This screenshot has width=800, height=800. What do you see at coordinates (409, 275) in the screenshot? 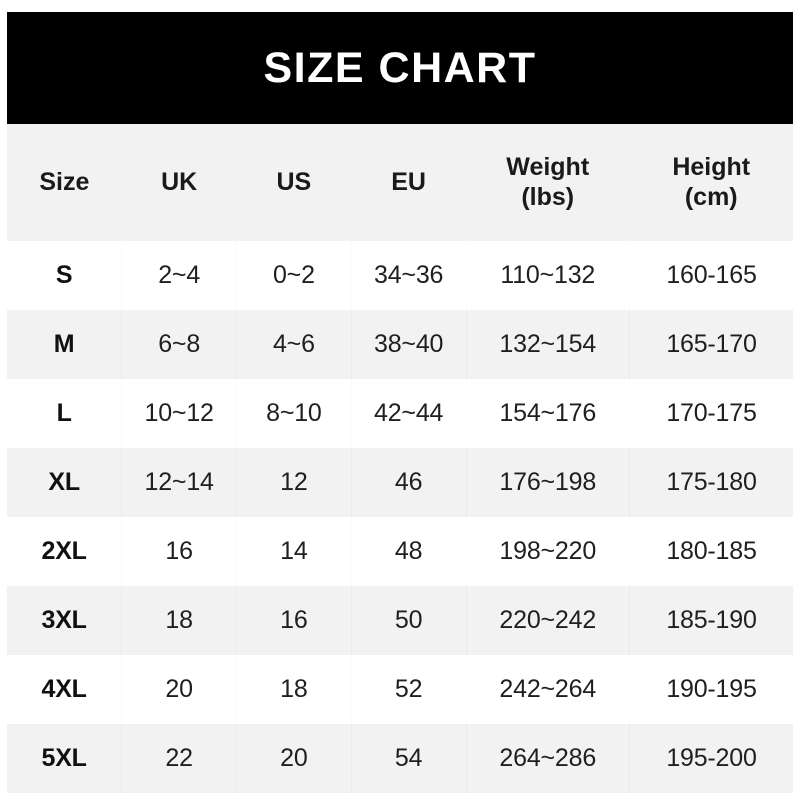
I see `cell-eu: 34~36` at bounding box center [409, 275].